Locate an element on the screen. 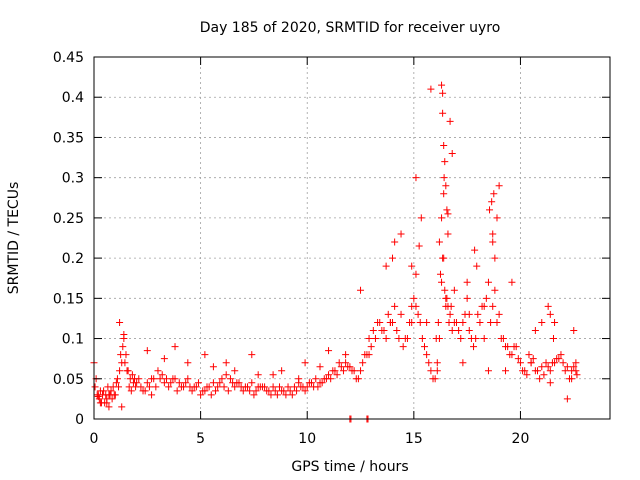 This screenshot has width=640, height=480. x-axis-label: GPS time / hours is located at coordinates (349, 467).